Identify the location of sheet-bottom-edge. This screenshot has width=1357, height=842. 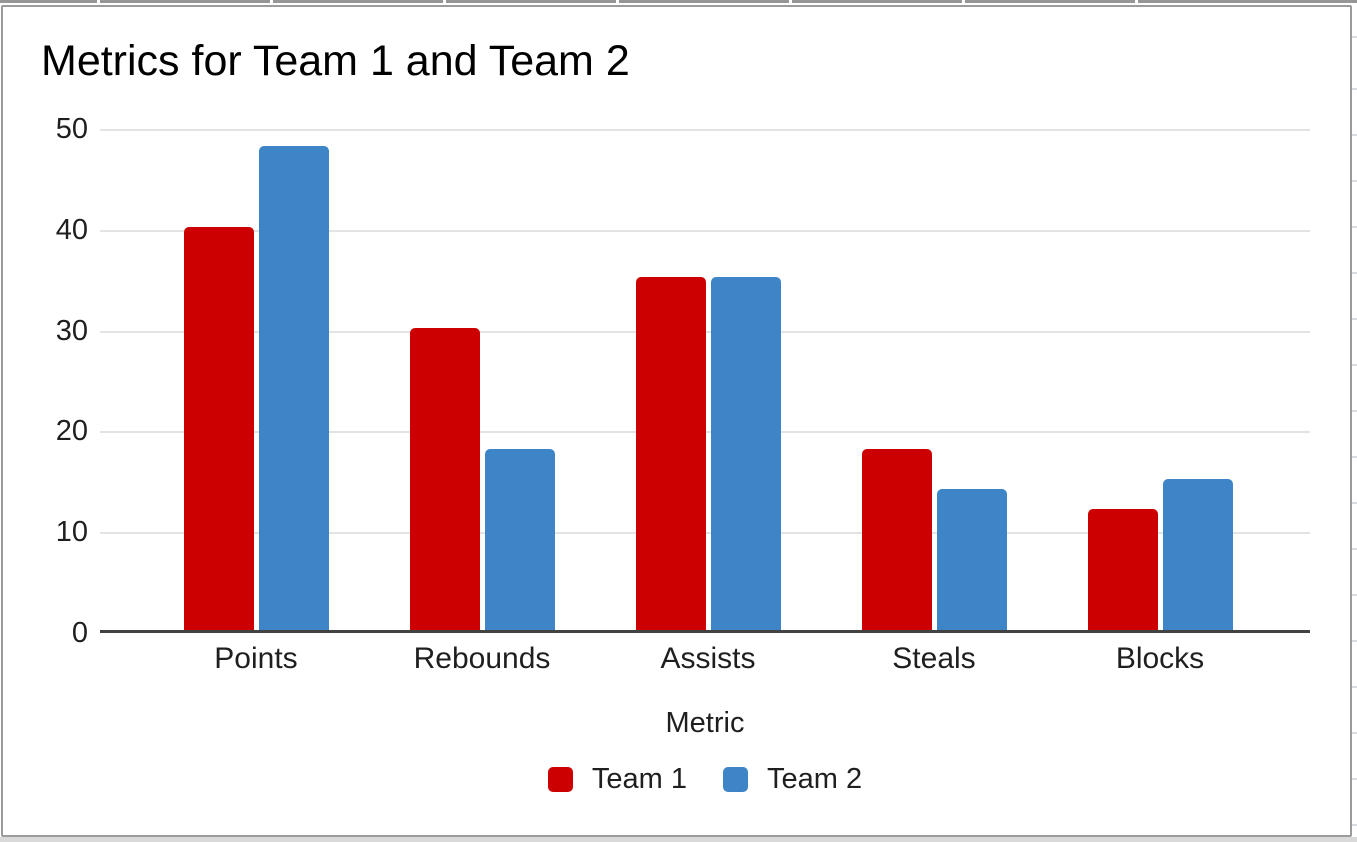
(678, 839).